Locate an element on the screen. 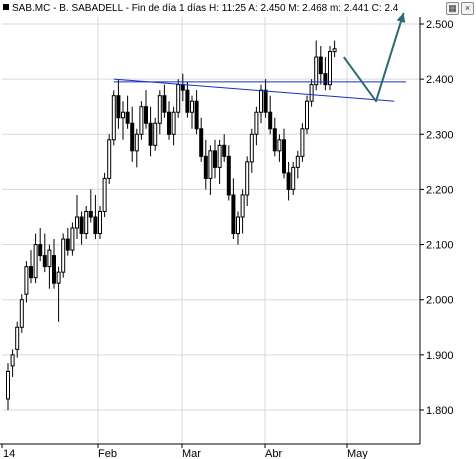  annotations-layer is located at coordinates (259, 57).